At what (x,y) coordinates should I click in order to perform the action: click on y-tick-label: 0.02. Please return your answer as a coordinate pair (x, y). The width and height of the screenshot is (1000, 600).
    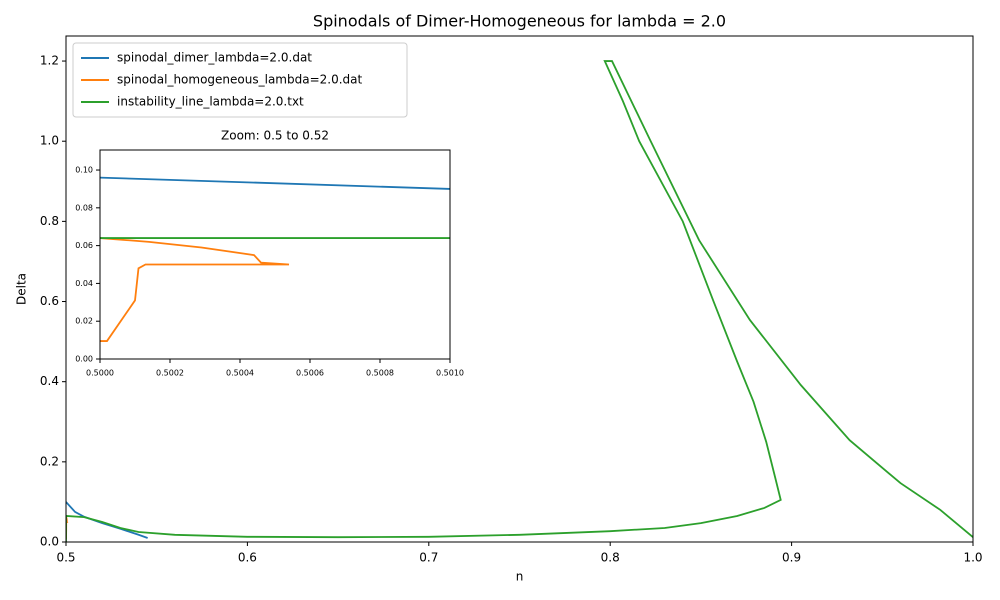
    Looking at the image, I should click on (84, 321).